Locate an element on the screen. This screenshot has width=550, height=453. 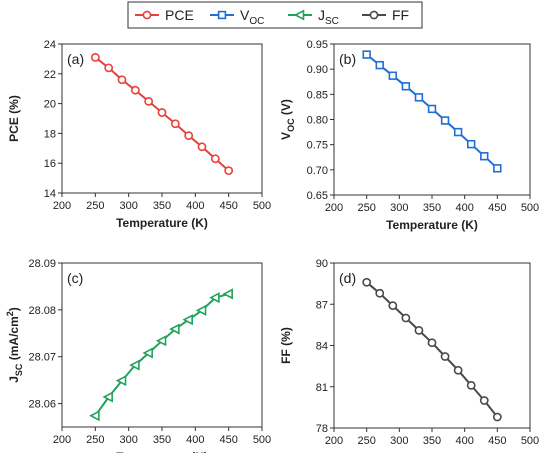
legend-entry-label: VOC is located at coordinates (252, 17).